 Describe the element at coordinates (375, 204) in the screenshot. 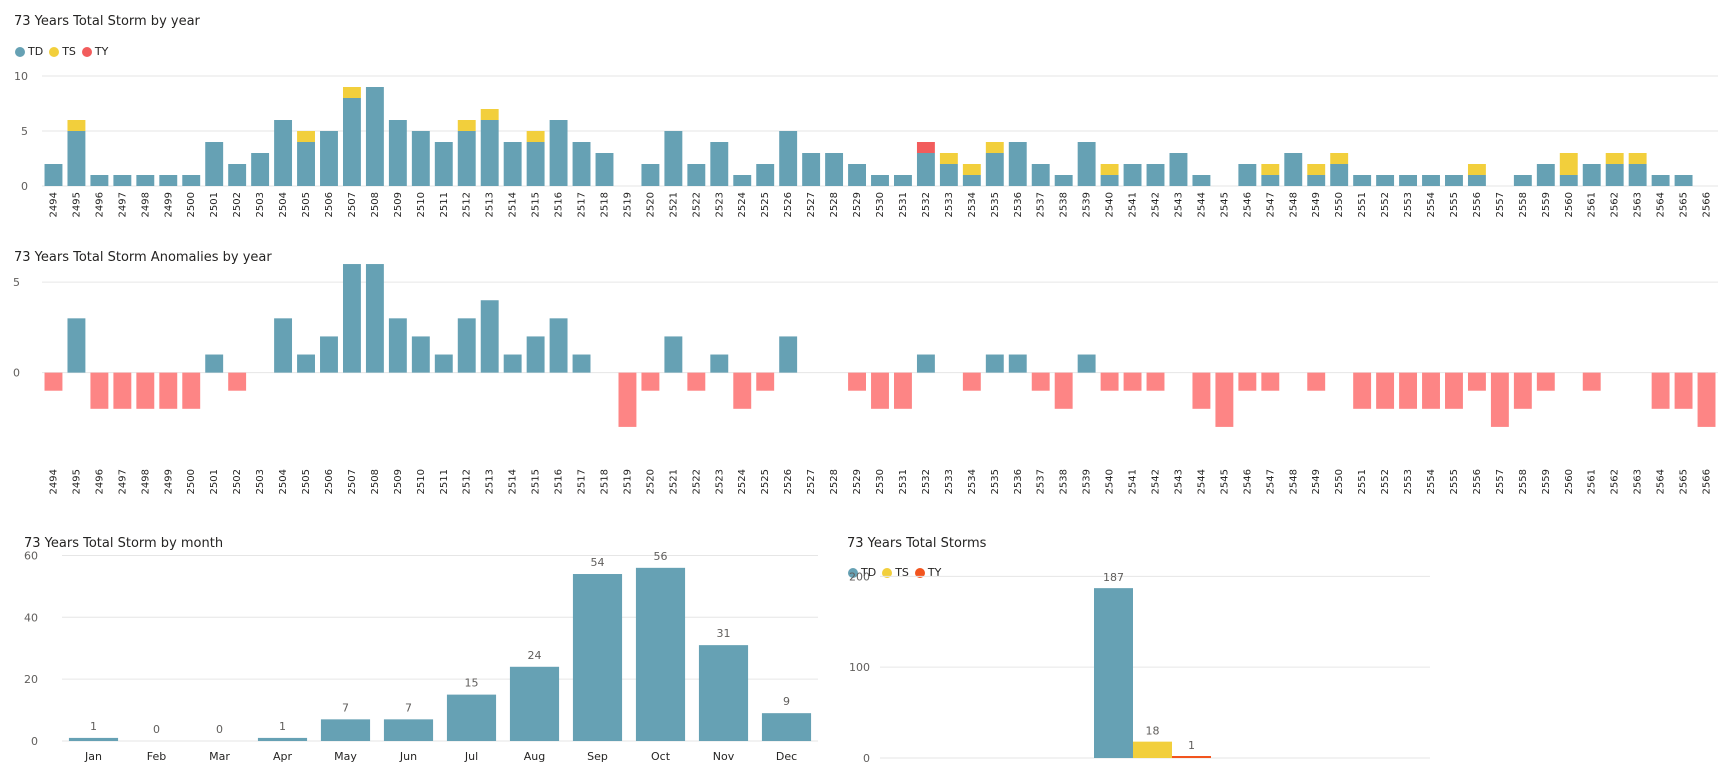

I see `x-tick-label: 2508` at that location.